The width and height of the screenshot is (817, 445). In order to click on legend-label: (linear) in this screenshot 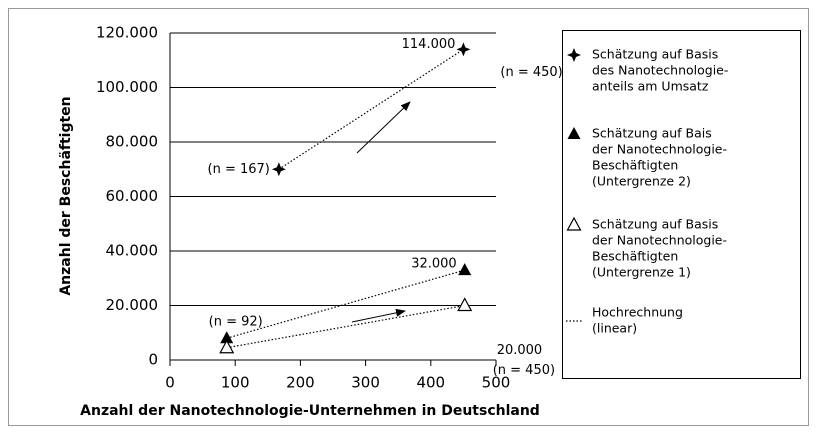, I will do `click(614, 328)`.